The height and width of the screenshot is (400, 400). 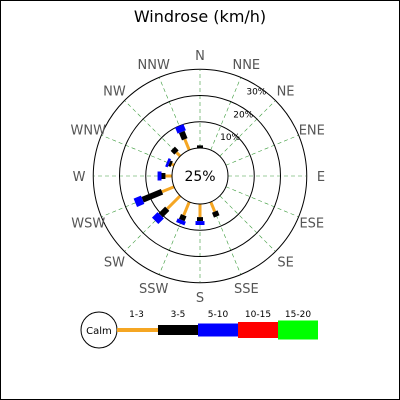 What do you see at coordinates (114, 91) in the screenshot?
I see `dir-label-nw: NW` at bounding box center [114, 91].